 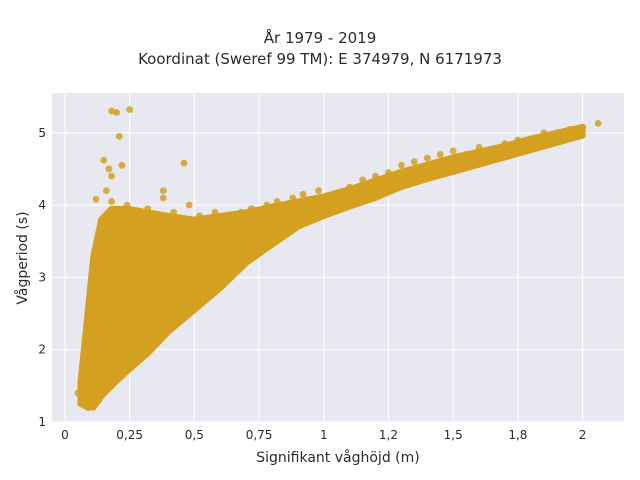 What do you see at coordinates (42, 422) in the screenshot?
I see `y-tick-label: 1` at bounding box center [42, 422].